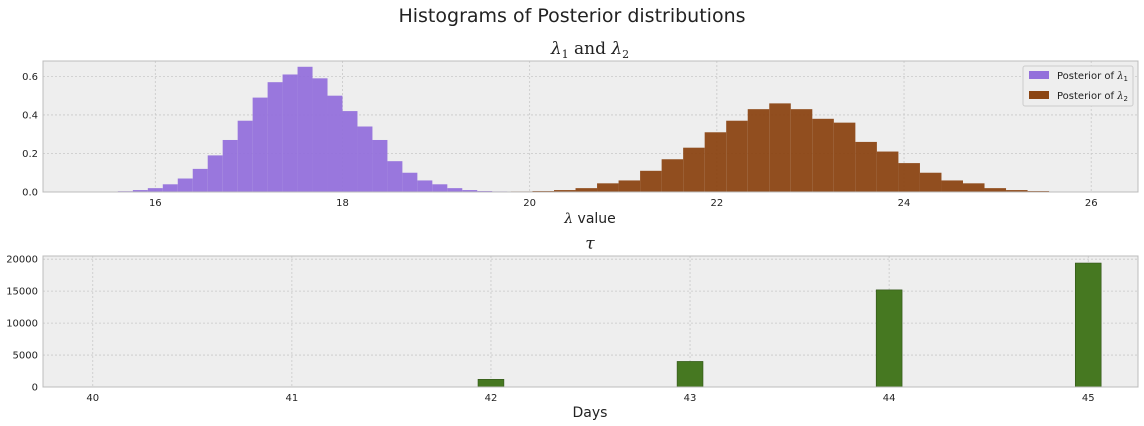 This screenshot has width=1144, height=426. What do you see at coordinates (590, 244) in the screenshot?
I see `tau-panel-title: τ` at bounding box center [590, 244].